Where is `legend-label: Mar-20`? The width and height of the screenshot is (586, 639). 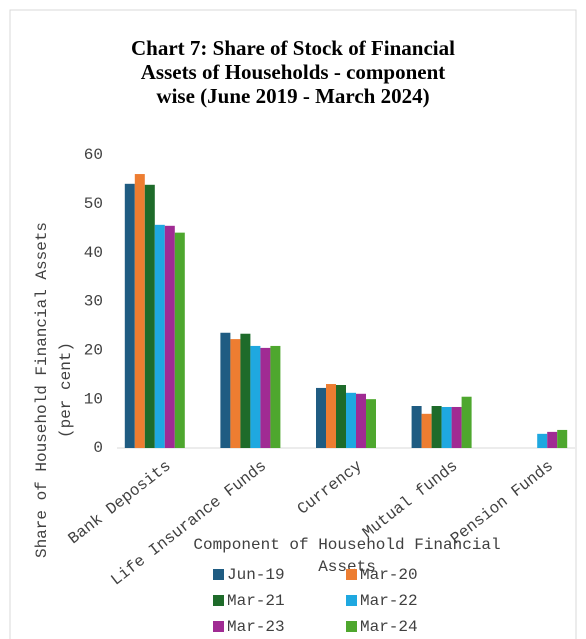
legend-label: Mar-20 is located at coordinates (389, 575).